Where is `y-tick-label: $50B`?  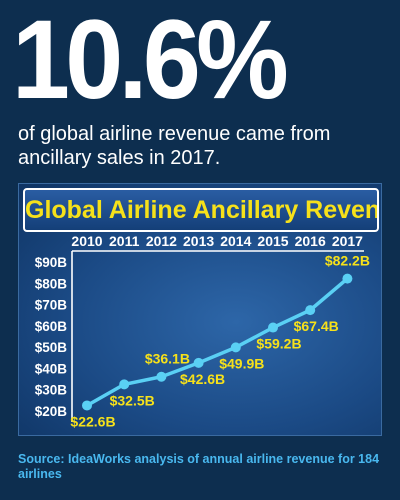
y-tick-label: $50B is located at coordinates (51, 347).